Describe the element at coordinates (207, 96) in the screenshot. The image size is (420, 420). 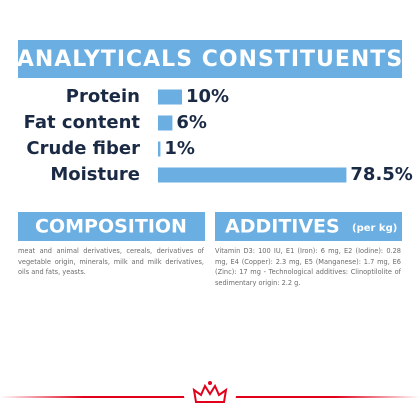
I see `value-label: 10%` at that location.